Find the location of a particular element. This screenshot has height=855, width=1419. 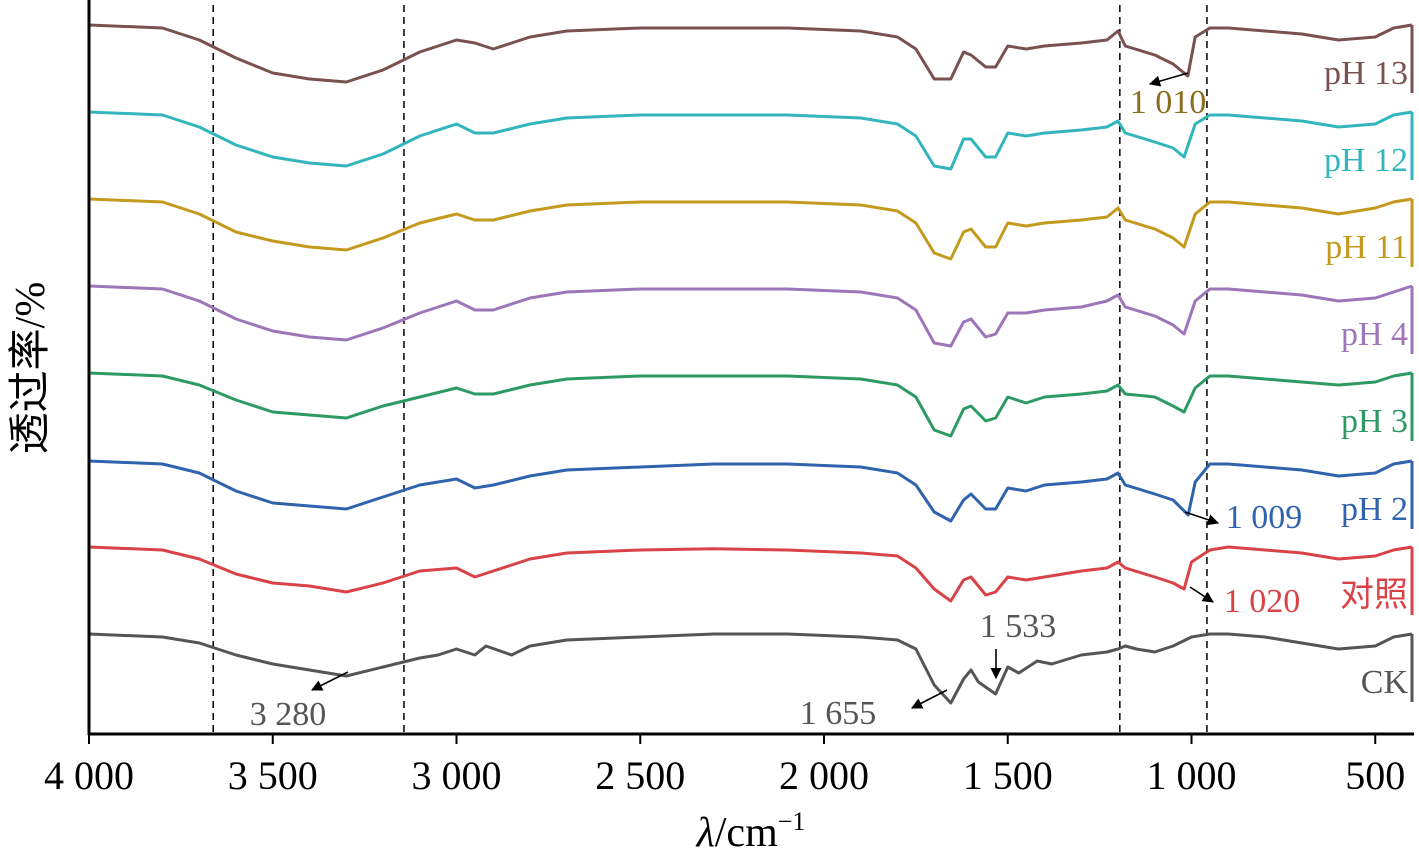

x-axis-title-unit: /cm is located at coordinates (746, 832).